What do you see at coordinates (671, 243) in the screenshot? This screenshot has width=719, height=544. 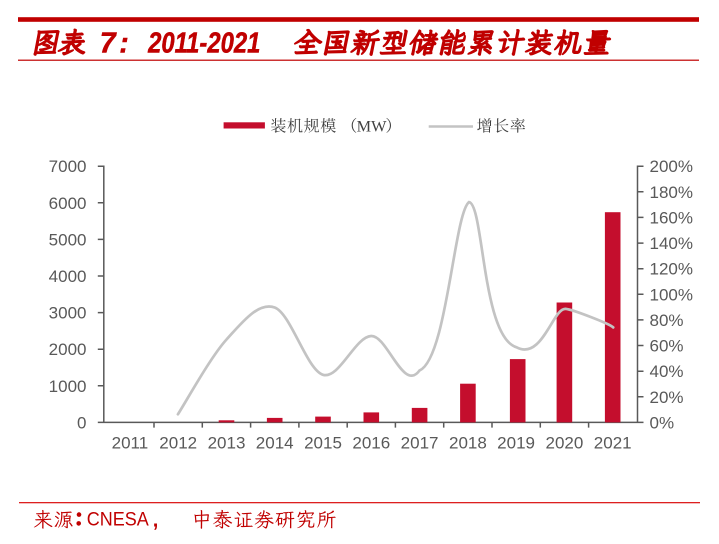 I see `svg-text: 140%` at bounding box center [671, 243].